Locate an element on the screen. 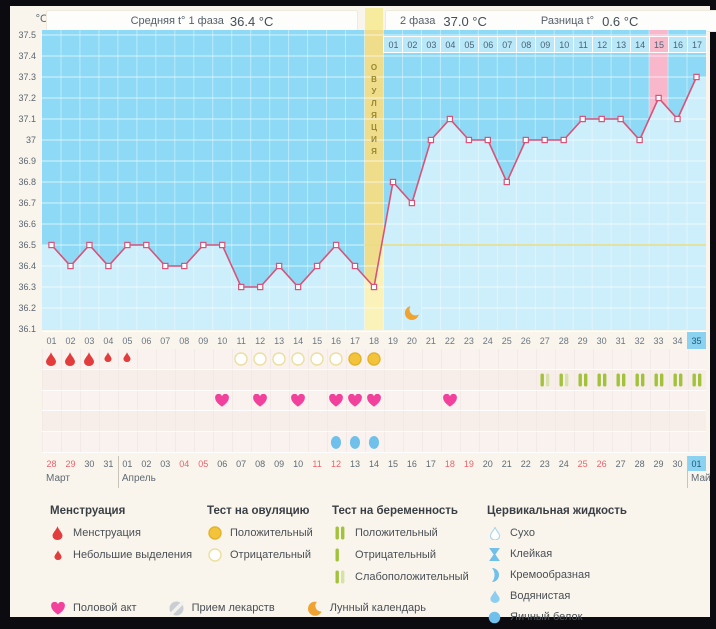 This screenshot has height=629, width=716. phase2-day-cell: 09 is located at coordinates (545, 44).